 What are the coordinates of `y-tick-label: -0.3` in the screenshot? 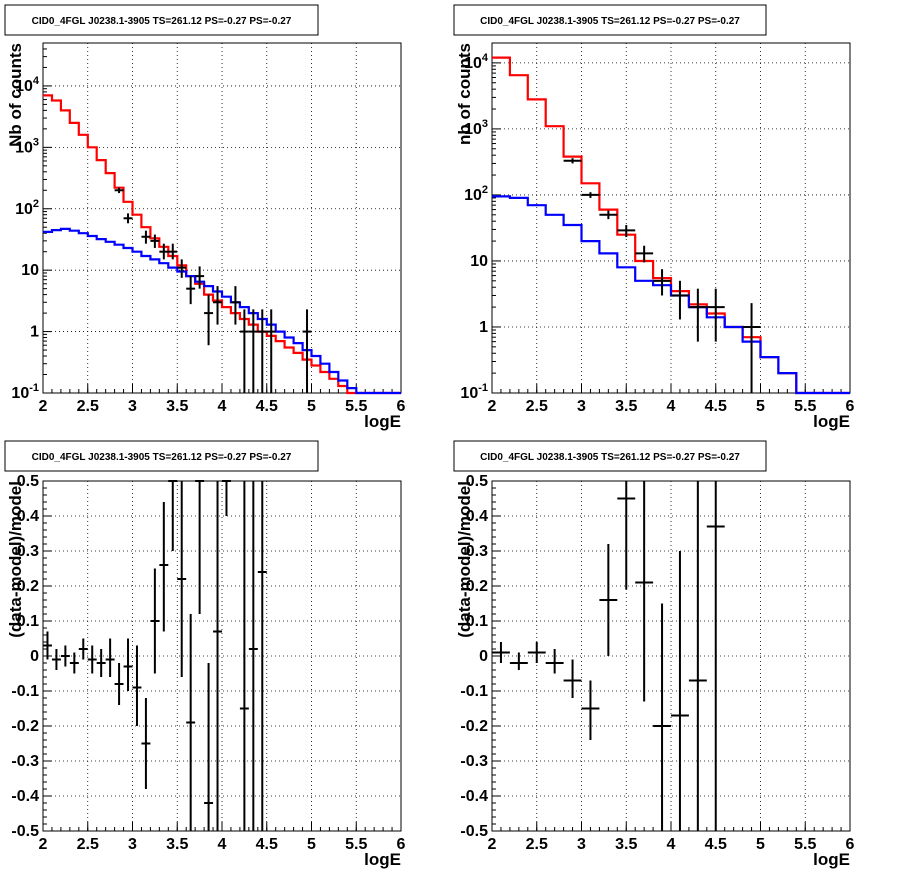 It's located at (474, 761).